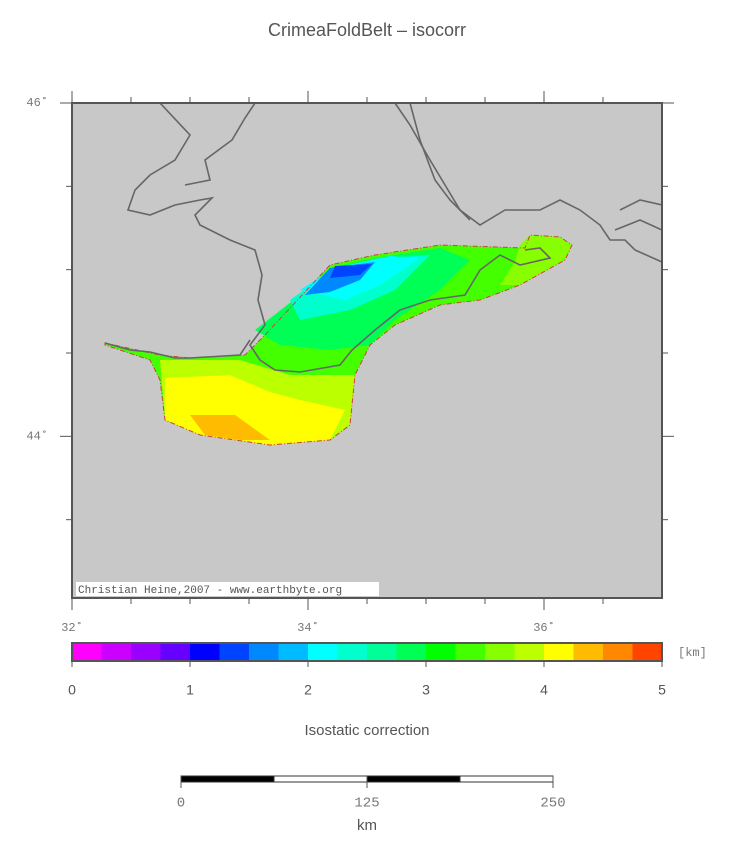  I want to click on scalebar-unit: km, so click(367, 825).